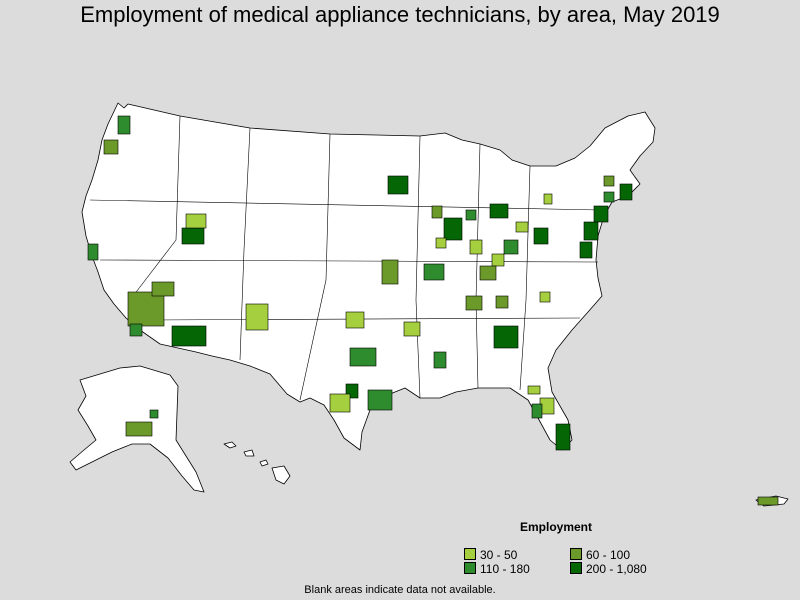 Image resolution: width=800 pixels, height=600 pixels. What do you see at coordinates (193, 236) in the screenshot?
I see `area-salt-lake` at bounding box center [193, 236].